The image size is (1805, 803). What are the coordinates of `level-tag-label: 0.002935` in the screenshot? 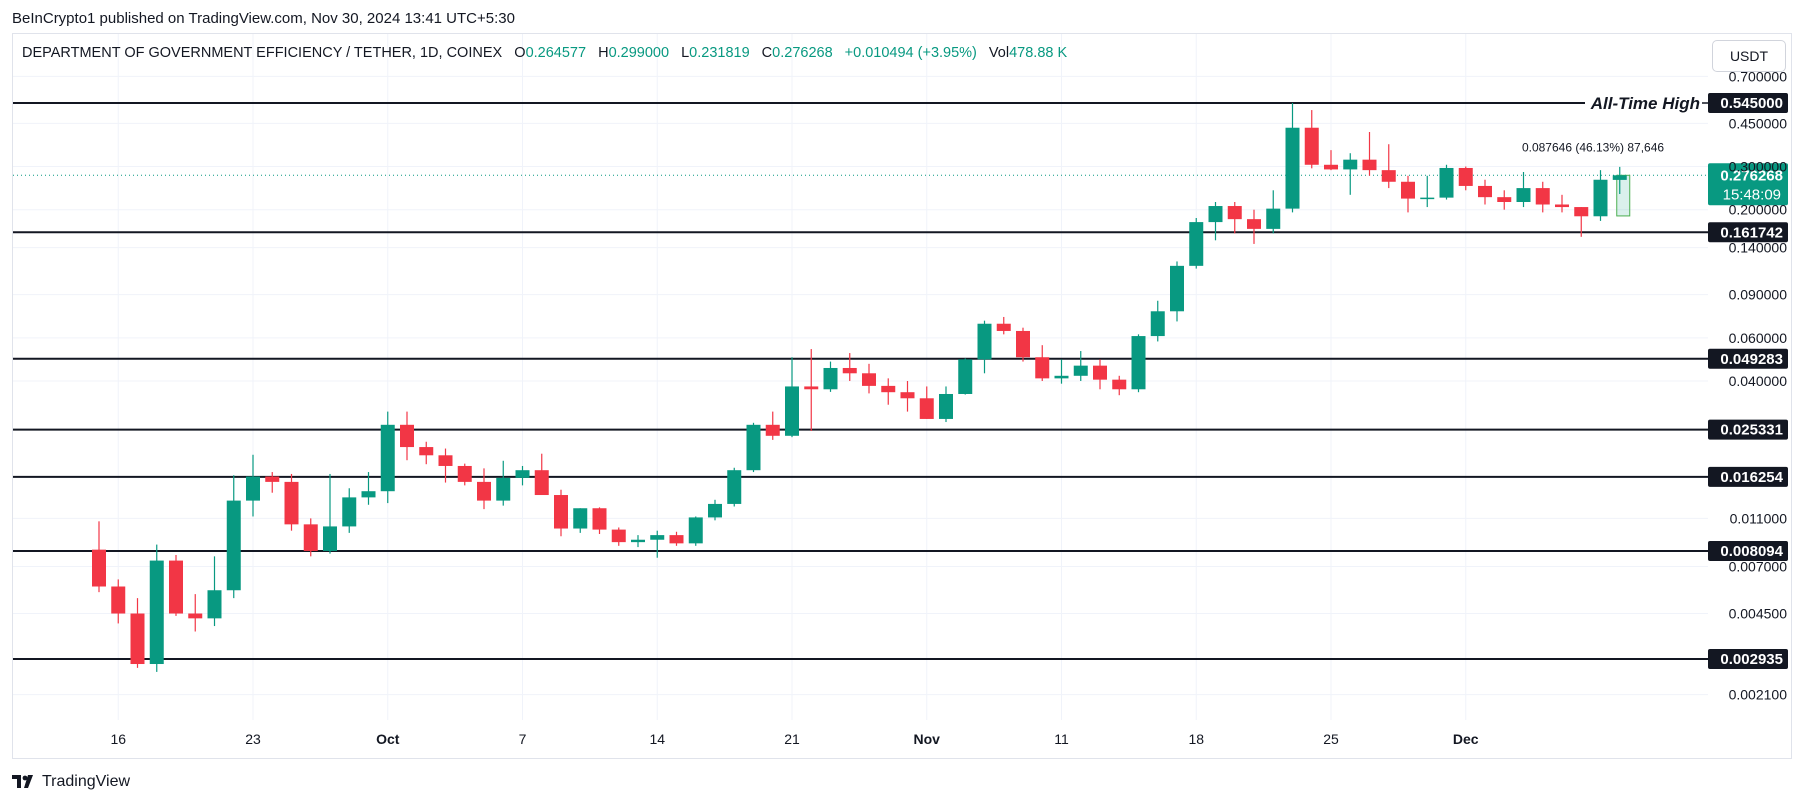 It's located at (1751, 659).